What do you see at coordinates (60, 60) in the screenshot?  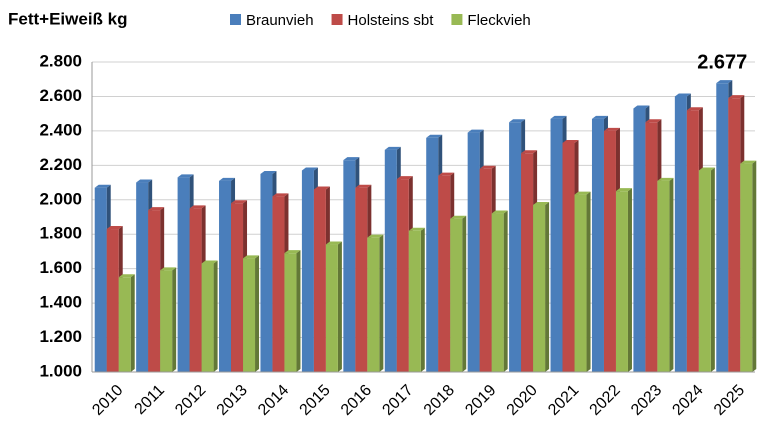 I see `y-tick-label: 2.800` at bounding box center [60, 60].